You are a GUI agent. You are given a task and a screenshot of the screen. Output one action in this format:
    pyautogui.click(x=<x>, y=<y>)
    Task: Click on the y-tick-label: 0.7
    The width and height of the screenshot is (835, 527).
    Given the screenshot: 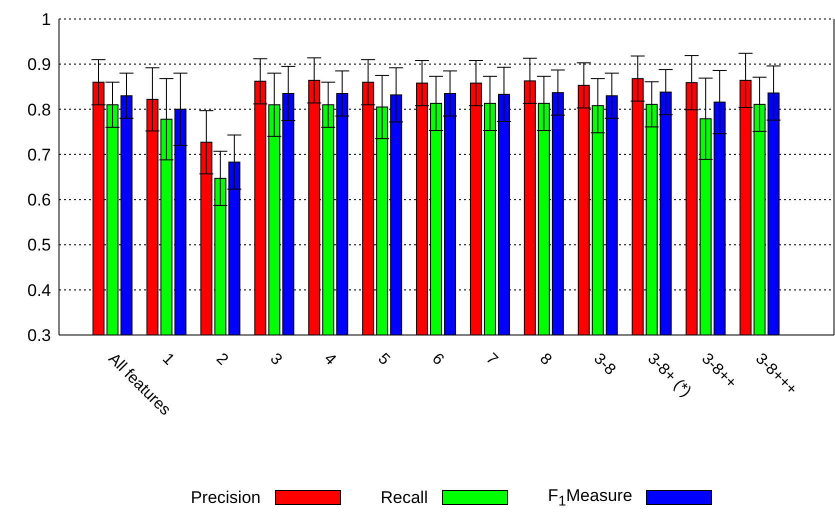 What is the action you would take?
    pyautogui.click(x=39, y=154)
    